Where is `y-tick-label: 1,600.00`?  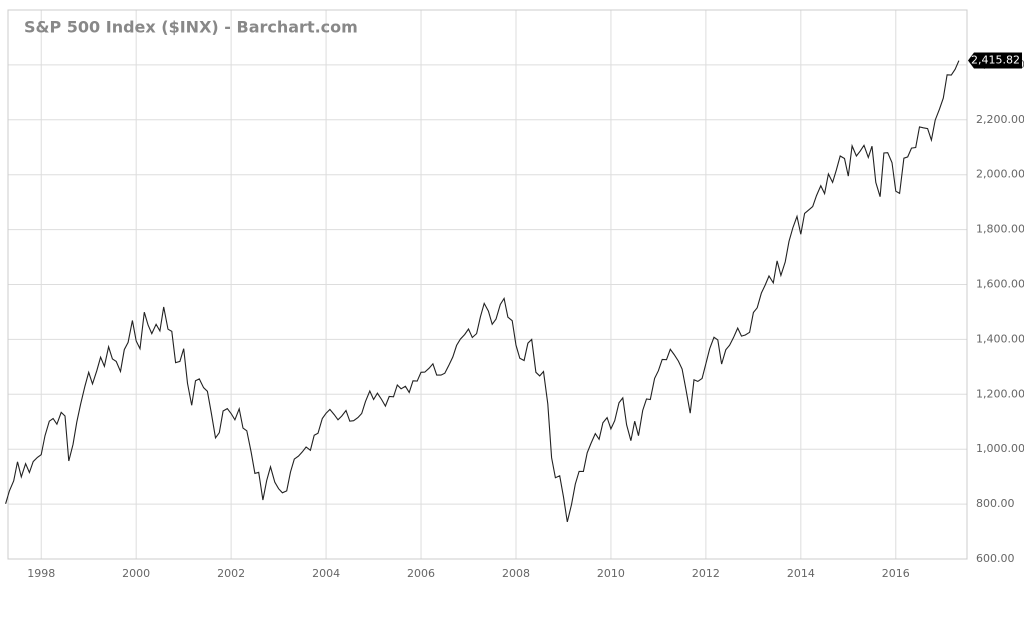 y-tick-label: 1,600.00 is located at coordinates (1000, 284).